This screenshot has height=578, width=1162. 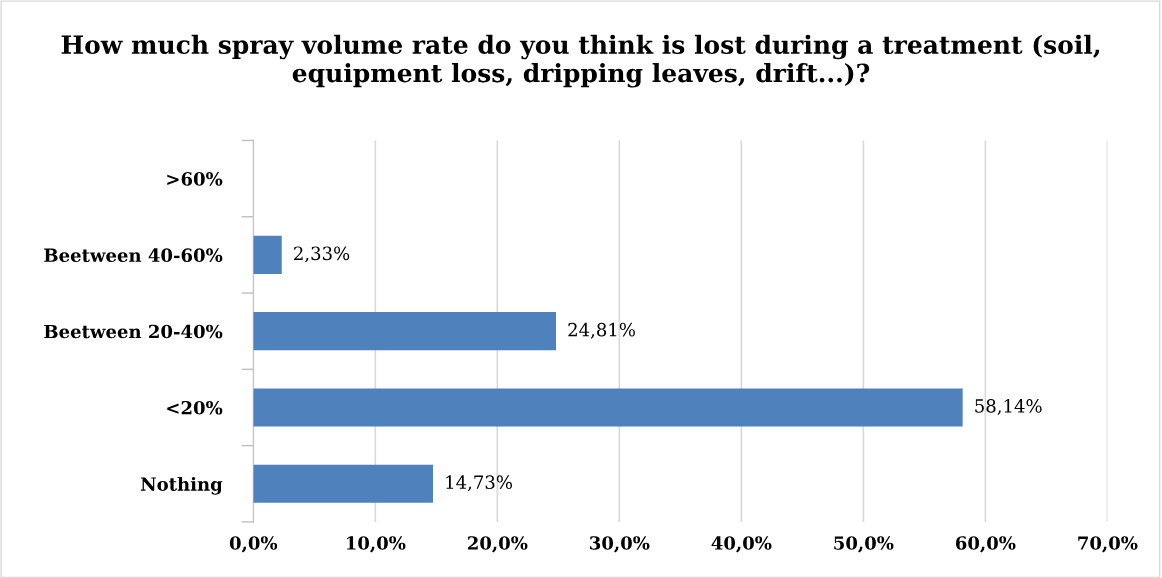 I want to click on y-tick-label: <20%, so click(x=195, y=407).